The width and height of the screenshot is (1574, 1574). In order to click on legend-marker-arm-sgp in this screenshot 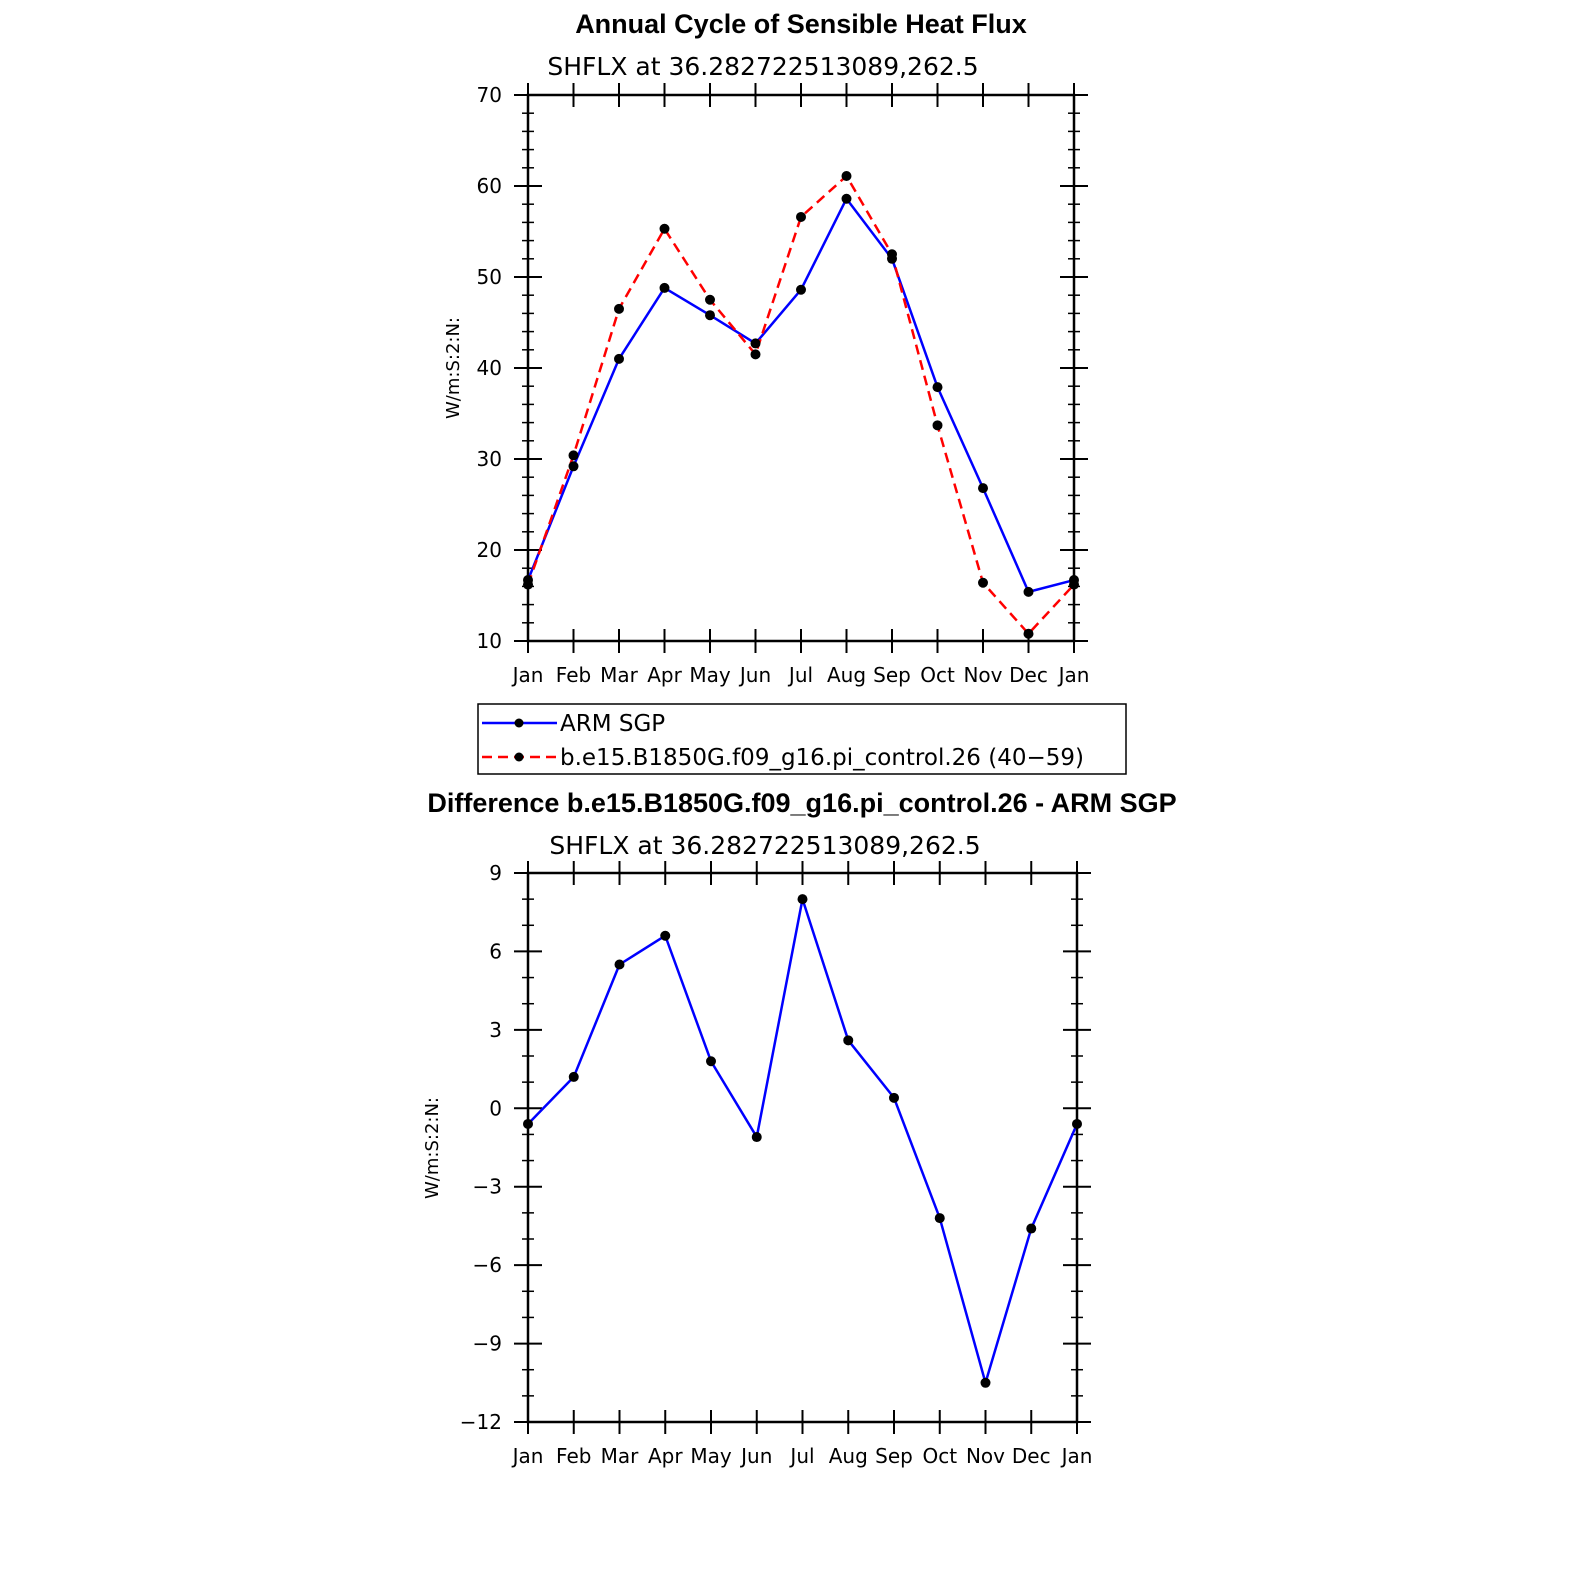, I will do `click(519, 723)`.